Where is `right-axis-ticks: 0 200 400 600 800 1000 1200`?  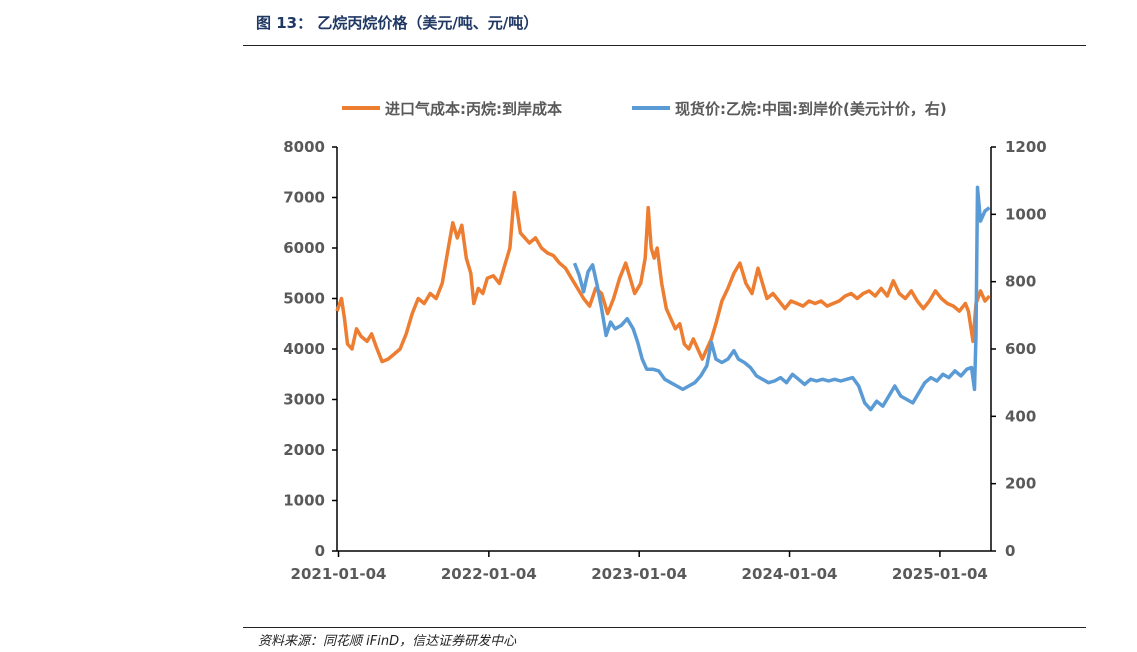
right-axis-ticks: 0 200 400 600 800 1000 1200 is located at coordinates (1019, 349).